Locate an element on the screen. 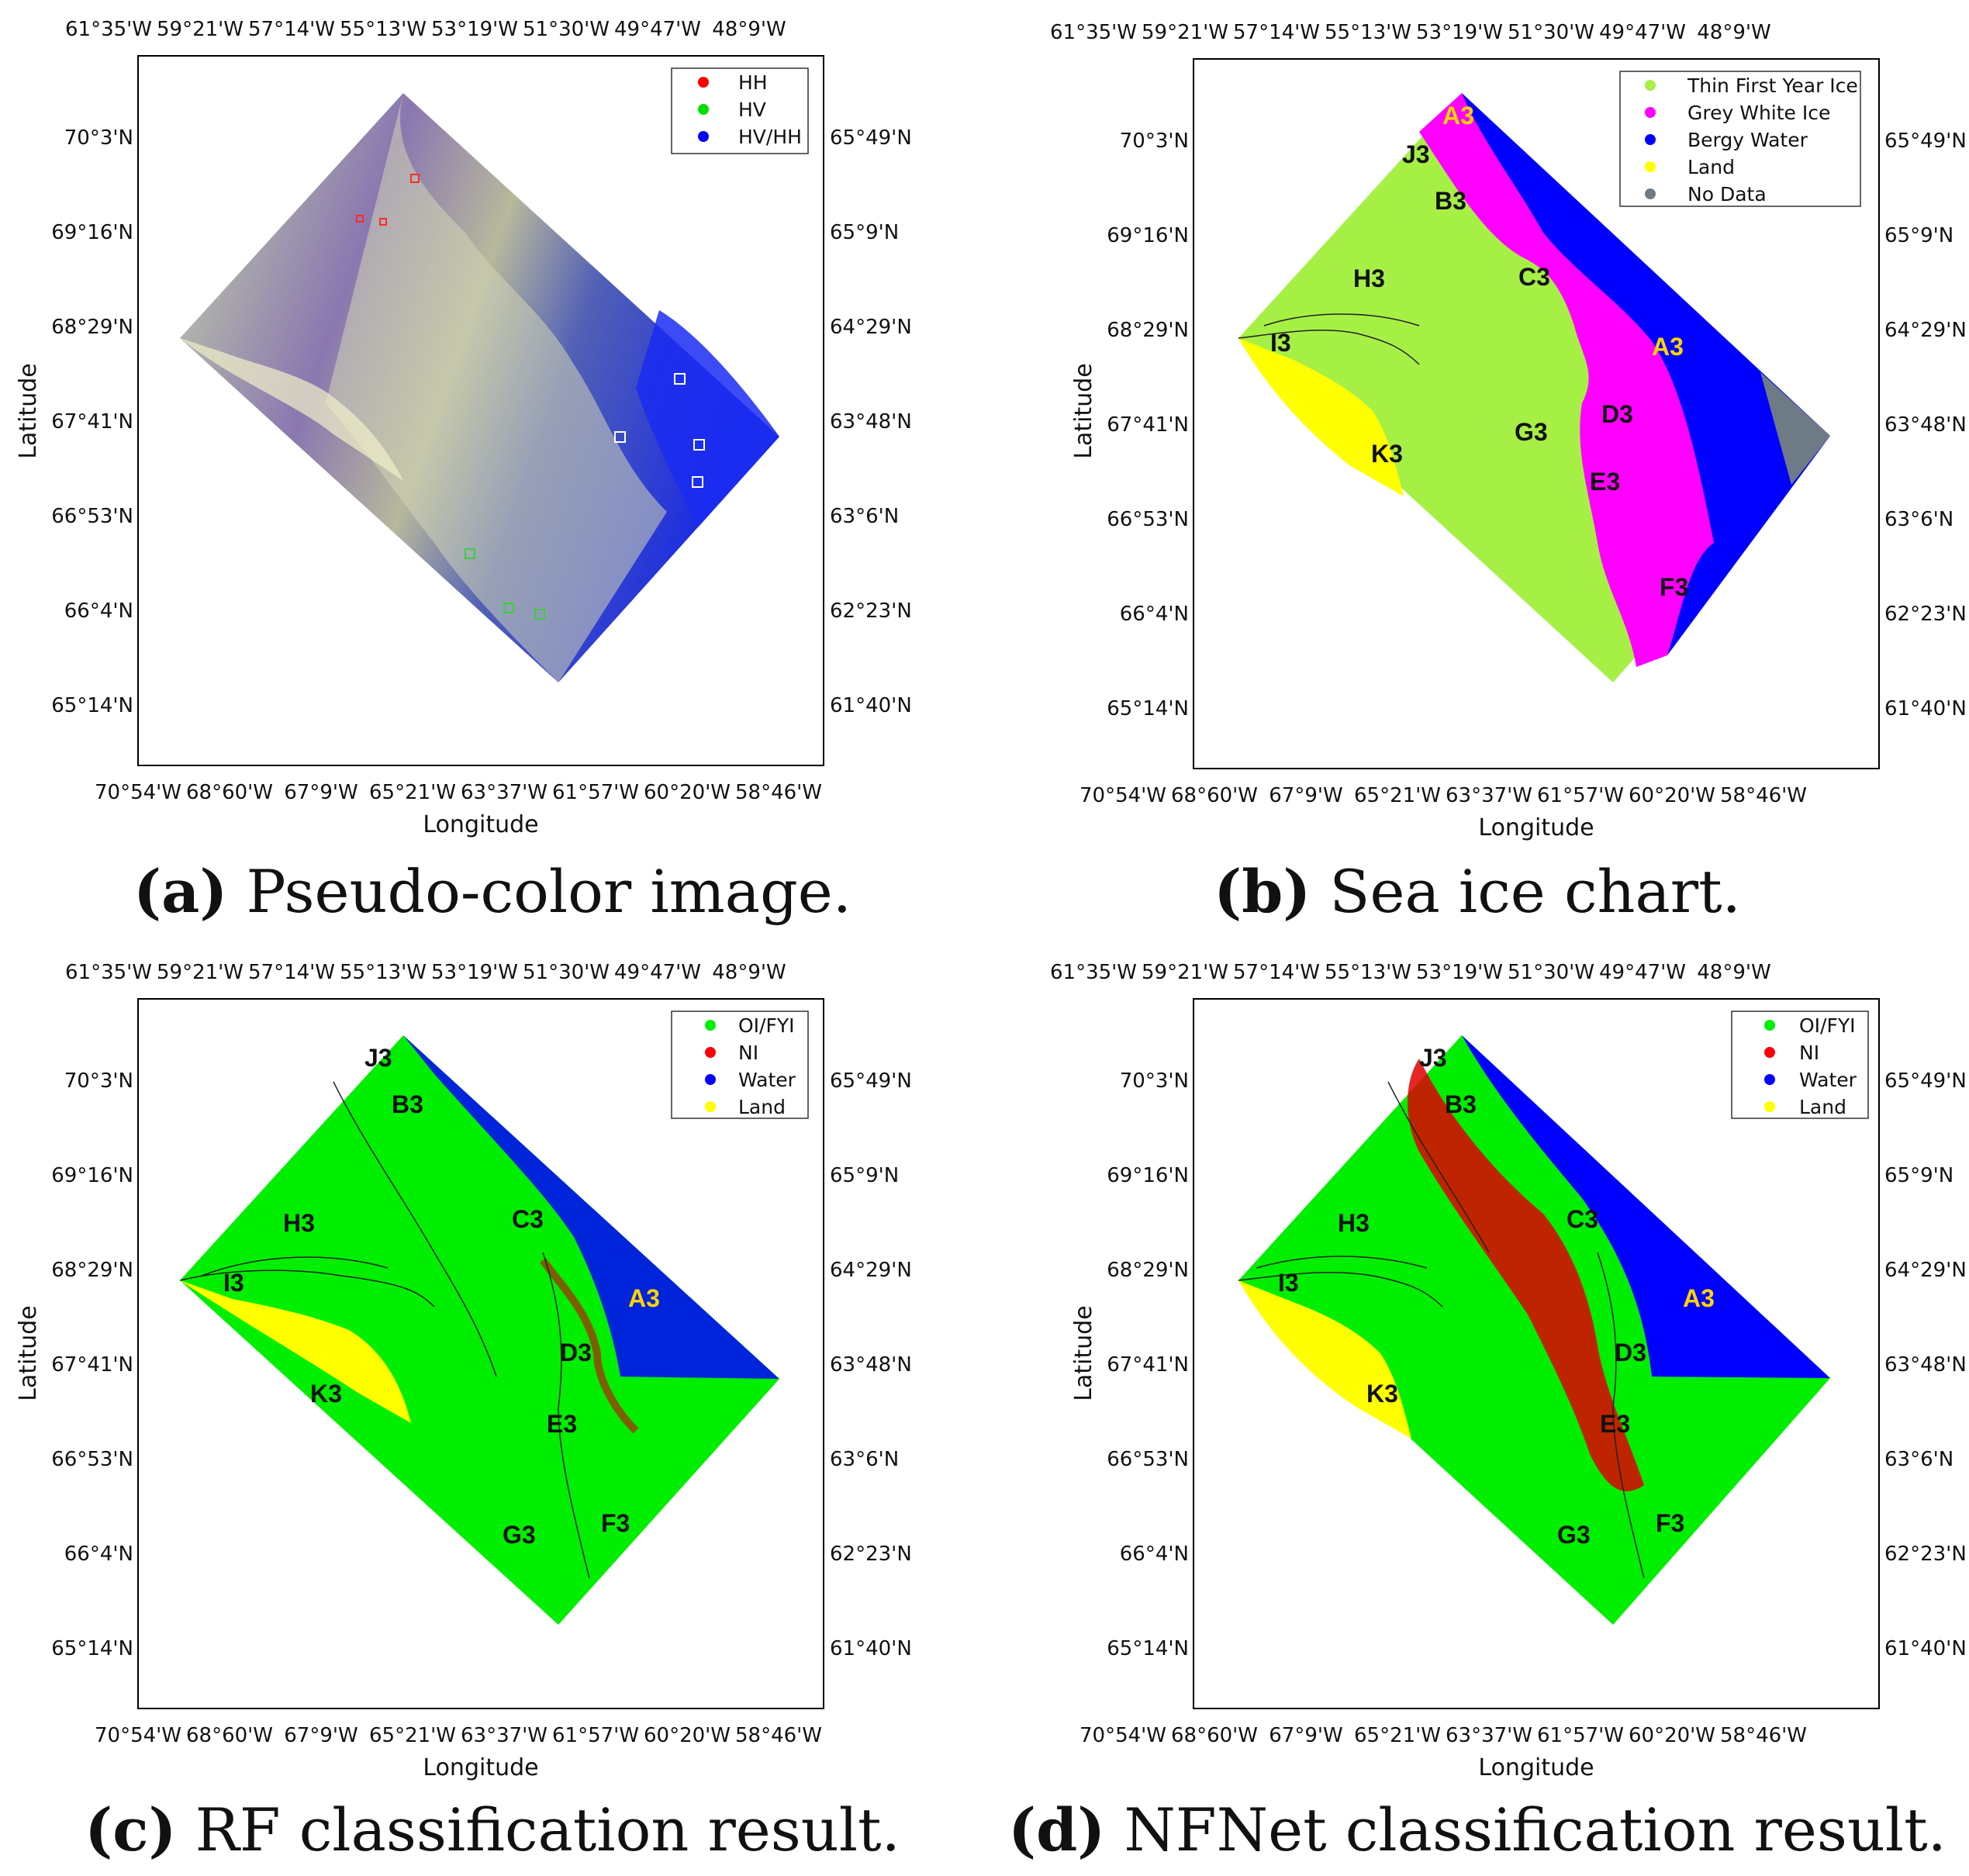 The height and width of the screenshot is (1876, 1969). region-label: G3 is located at coordinates (1531, 432).